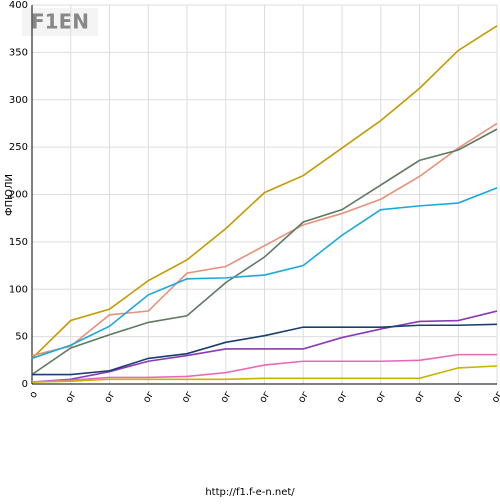 This screenshot has height=504, width=500. What do you see at coordinates (18, 52) in the screenshot?
I see `y-tick-label: 350` at bounding box center [18, 52].